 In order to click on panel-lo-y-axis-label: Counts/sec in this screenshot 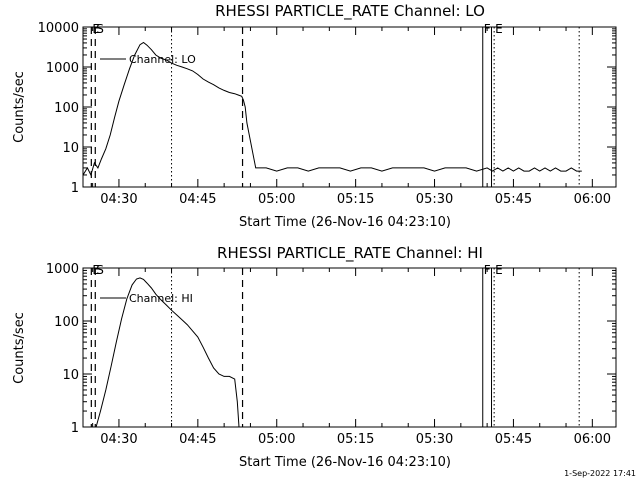, I will do `click(19, 107)`.